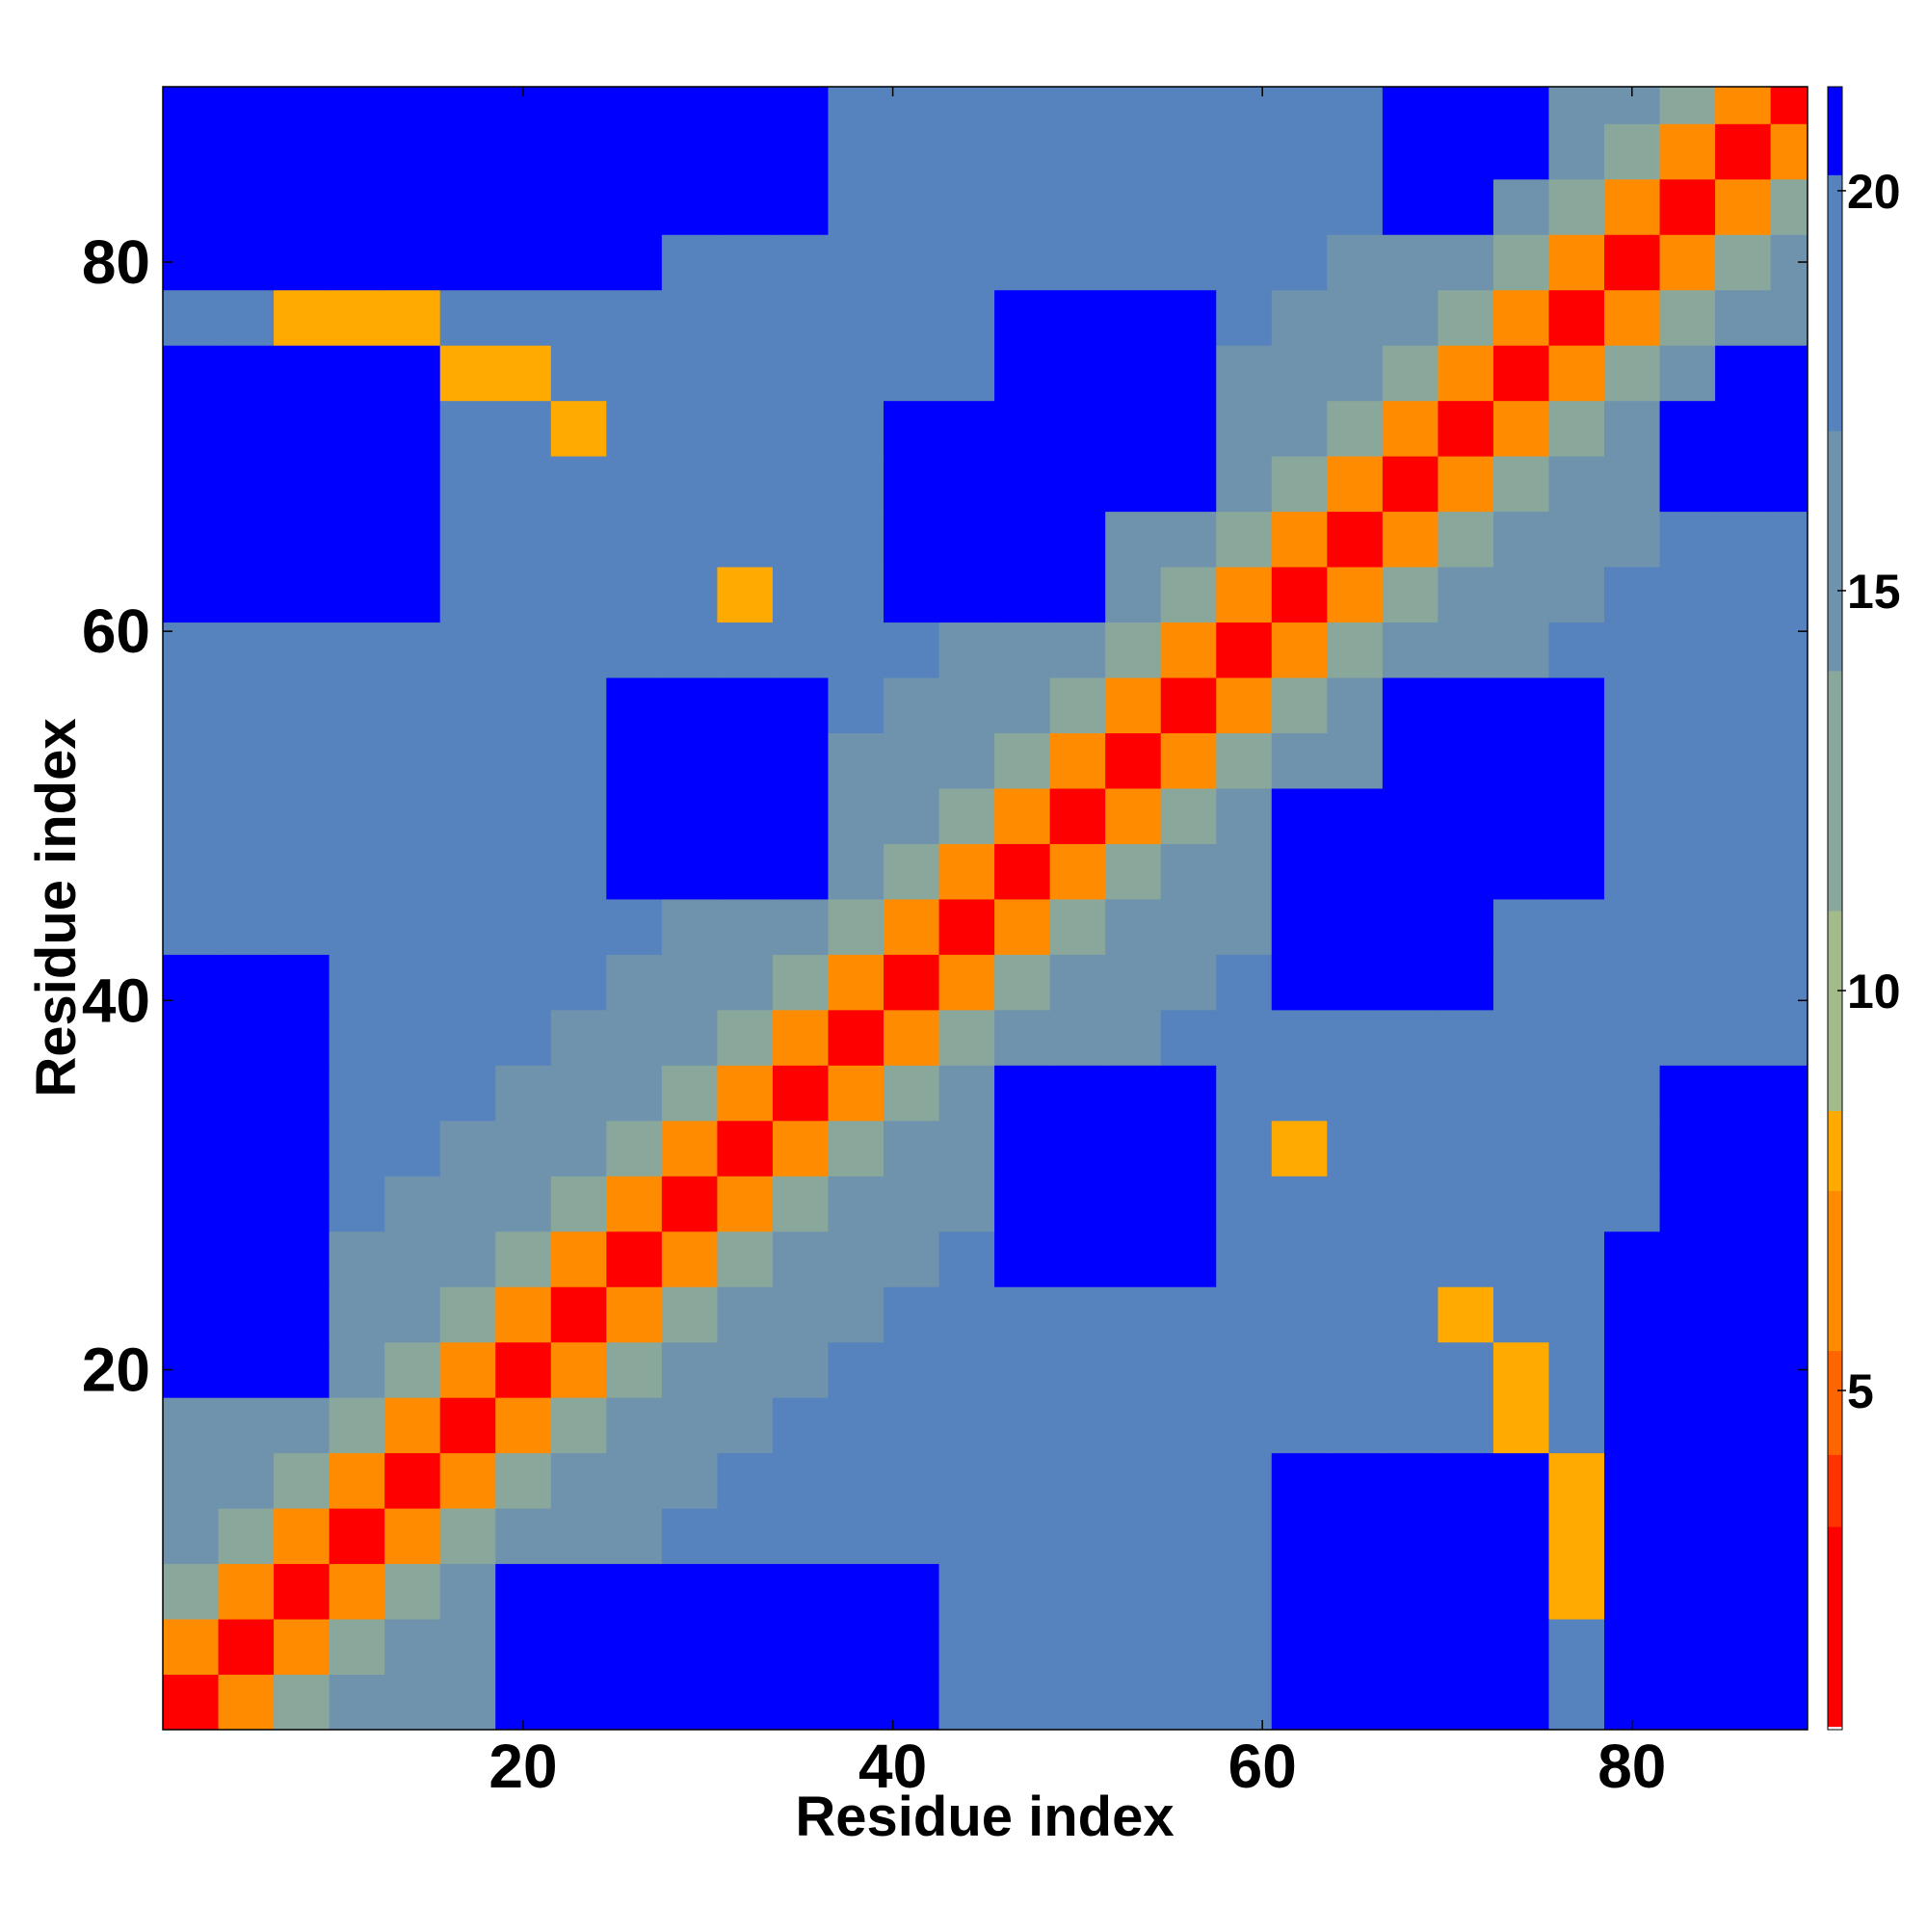 Image resolution: width=1927 pixels, height=1932 pixels. Describe the element at coordinates (1835, 908) in the screenshot. I see `colorbar-frame` at that location.